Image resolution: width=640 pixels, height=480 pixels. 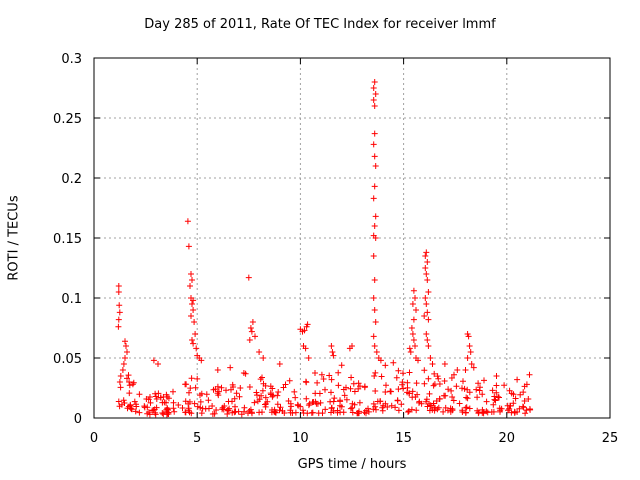 What do you see at coordinates (67, 239) in the screenshot?
I see `y-tick-label: 0.15` at bounding box center [67, 239].